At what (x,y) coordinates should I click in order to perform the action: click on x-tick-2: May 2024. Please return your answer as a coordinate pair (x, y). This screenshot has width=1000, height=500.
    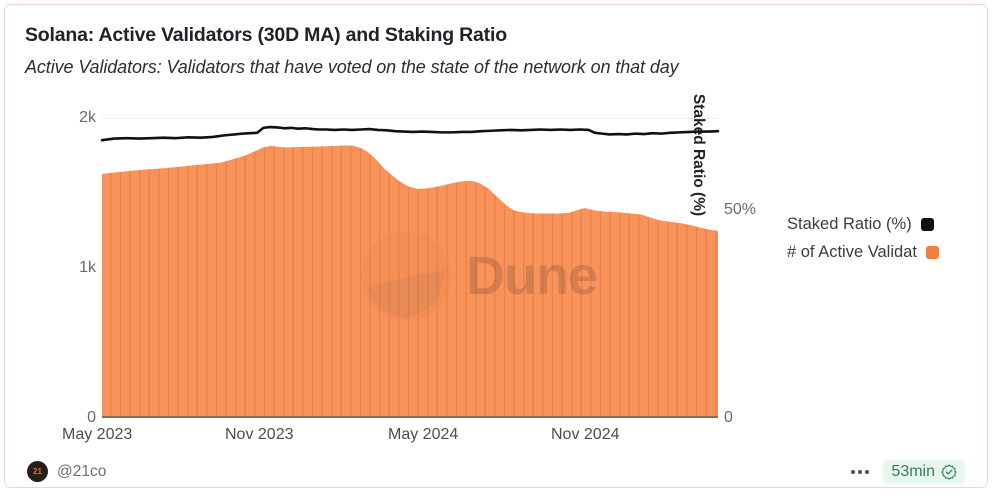
    Looking at the image, I should click on (423, 434).